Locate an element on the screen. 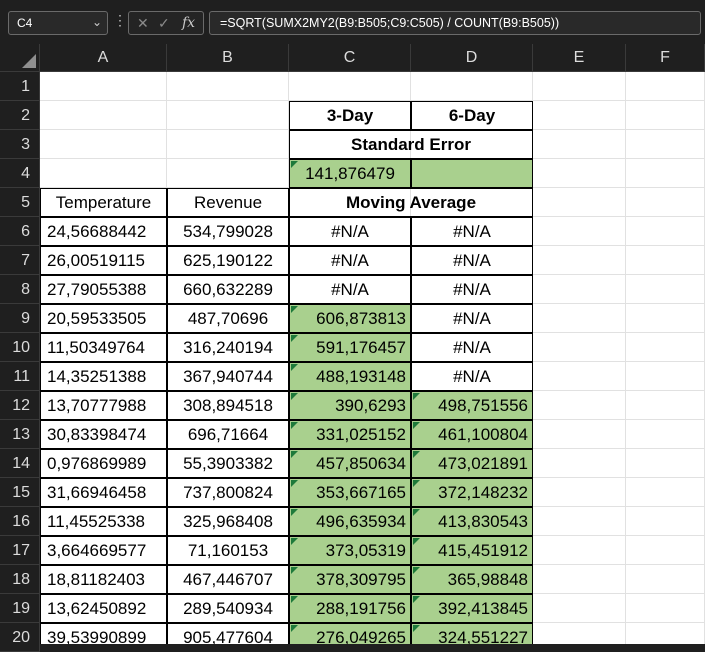 This screenshot has width=705, height=652. cell-temperature: 13,62450892 is located at coordinates (103, 608).